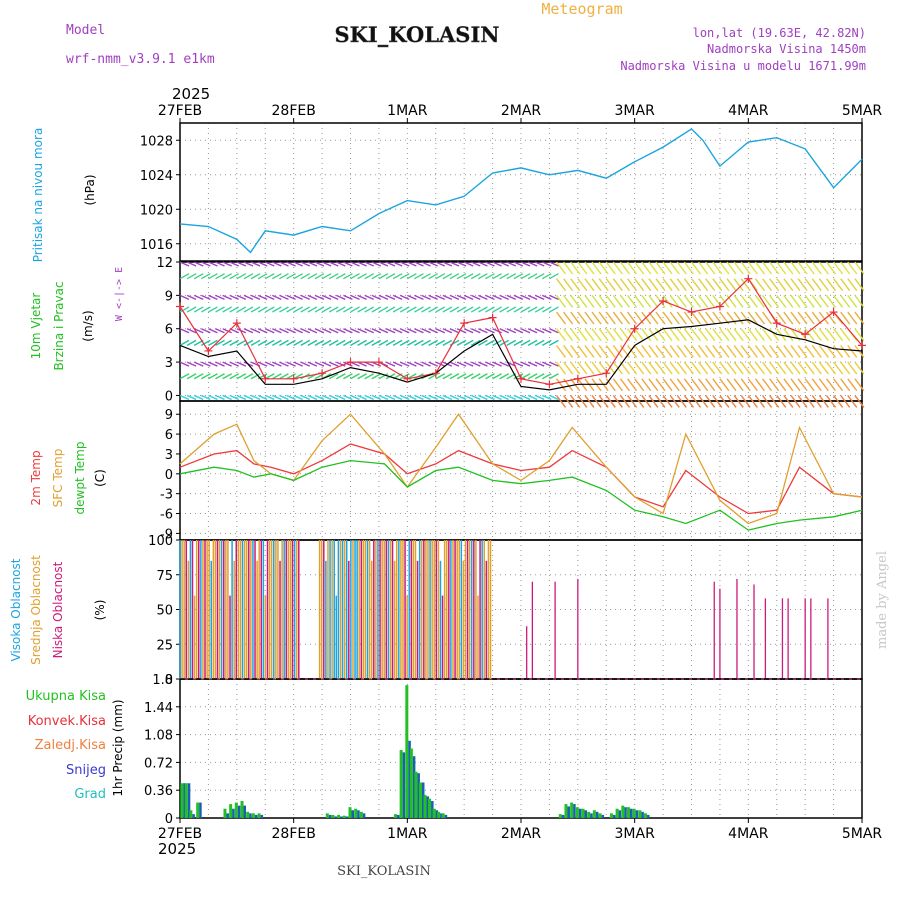 This screenshot has width=900, height=904. What do you see at coordinates (521, 834) in the screenshot?
I see `x-tick-label-bottom: 2MAR` at bounding box center [521, 834].